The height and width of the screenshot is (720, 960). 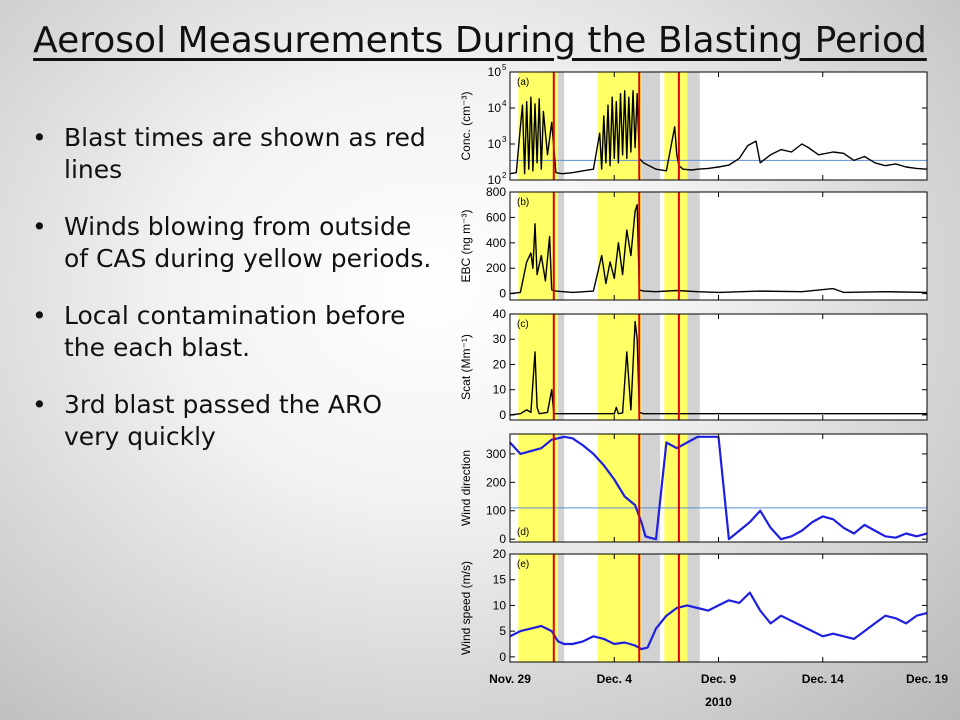 I want to click on panel-label: (c), so click(x=523, y=324).